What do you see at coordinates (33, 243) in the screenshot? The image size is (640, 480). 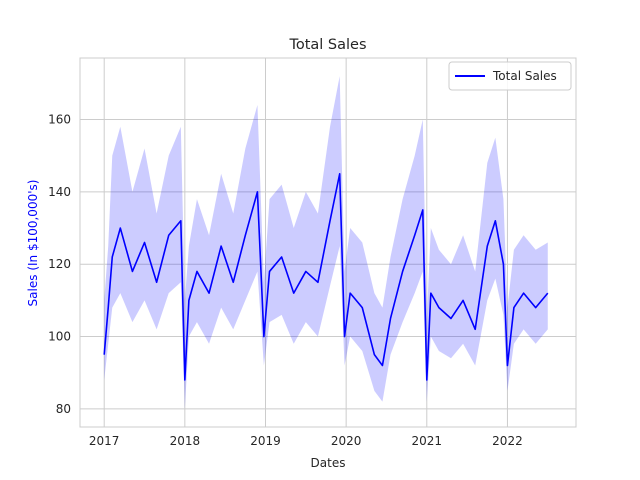 I see `y-axis-label: Sales (In $100,000's)` at bounding box center [33, 243].